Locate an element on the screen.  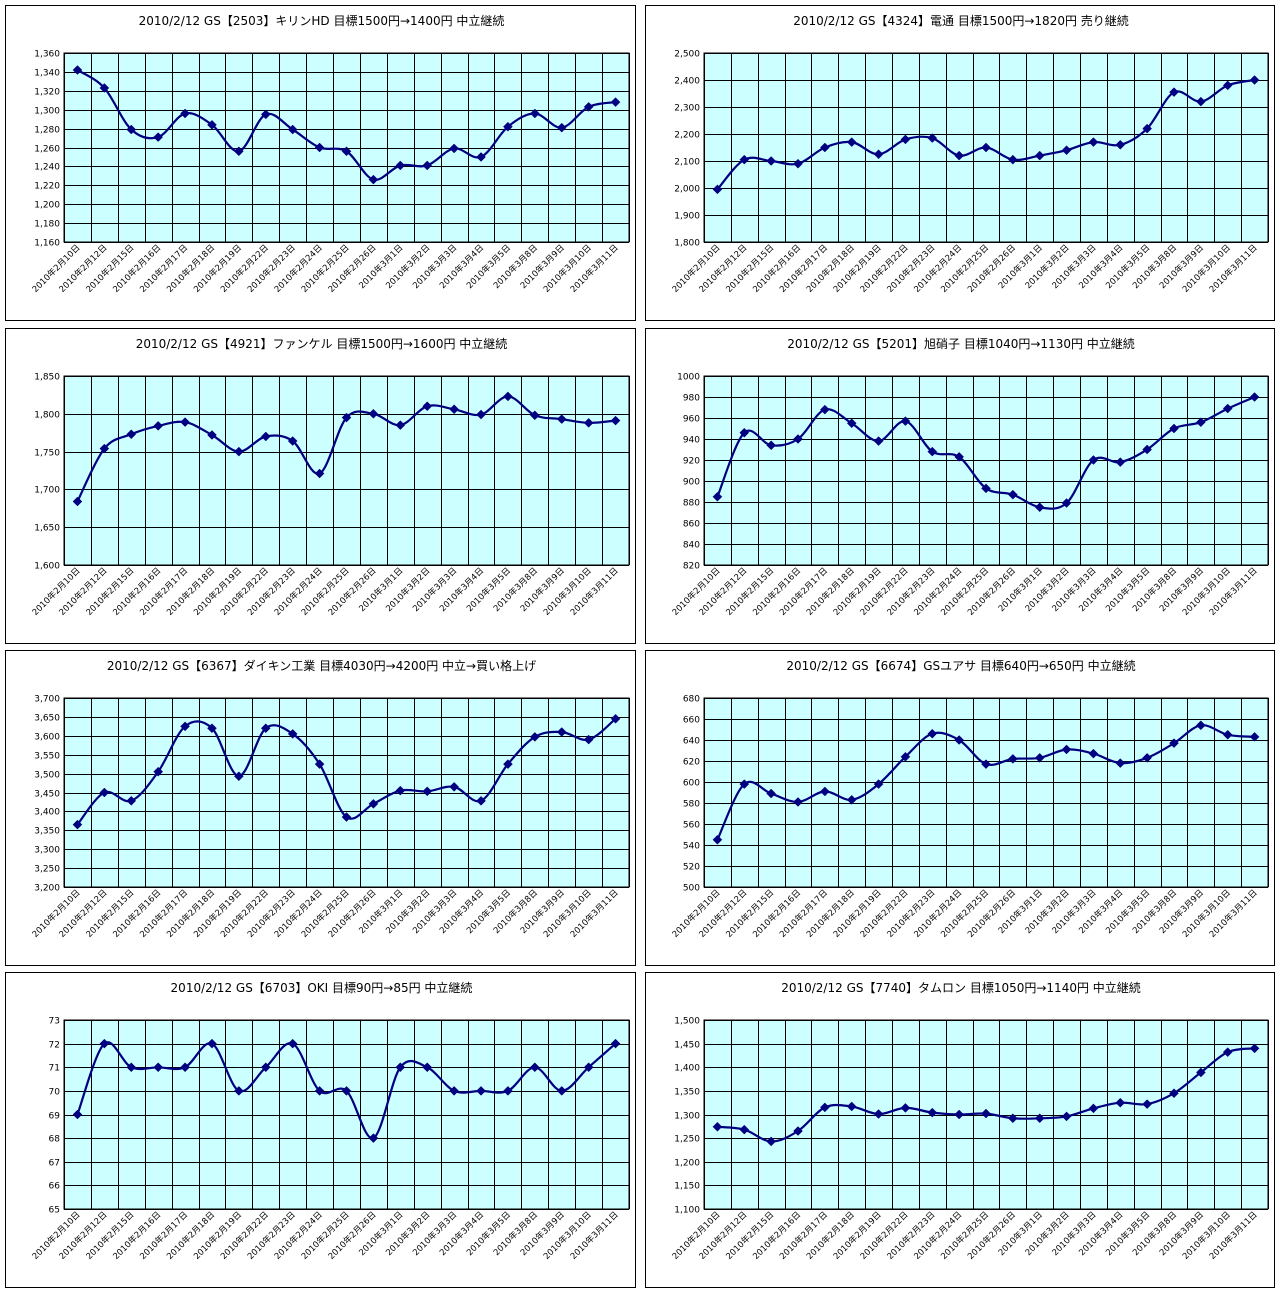
y-tick-label: 70 is located at coordinates (55, 1093).